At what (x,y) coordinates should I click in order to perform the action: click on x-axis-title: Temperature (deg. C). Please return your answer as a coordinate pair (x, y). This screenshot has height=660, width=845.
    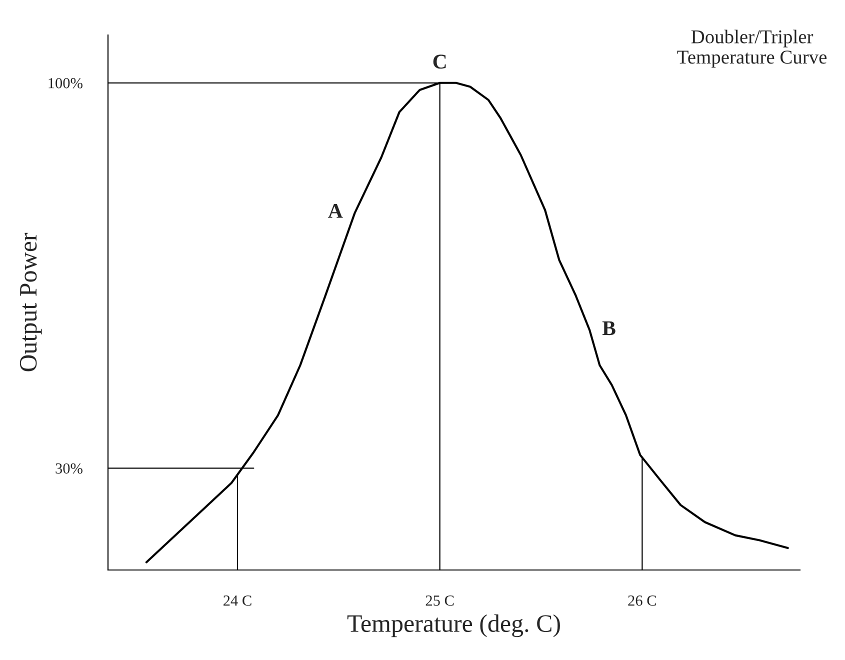
    Looking at the image, I should click on (453, 626).